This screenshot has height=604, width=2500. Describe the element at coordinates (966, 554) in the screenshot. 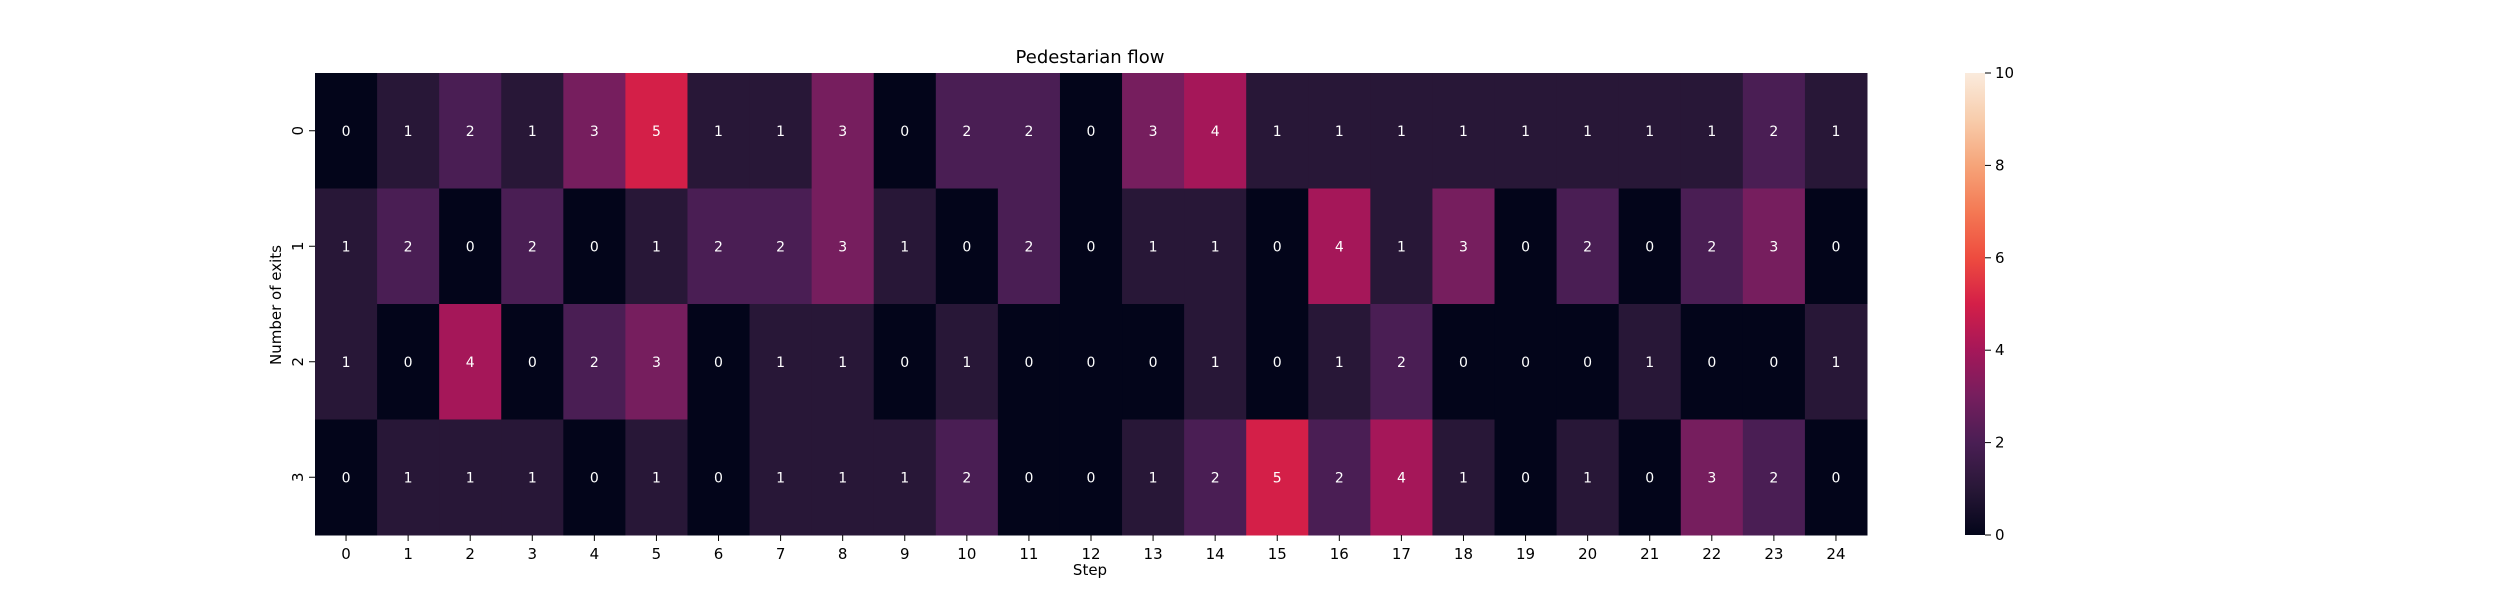

I see `x-tick-label: 10` at that location.